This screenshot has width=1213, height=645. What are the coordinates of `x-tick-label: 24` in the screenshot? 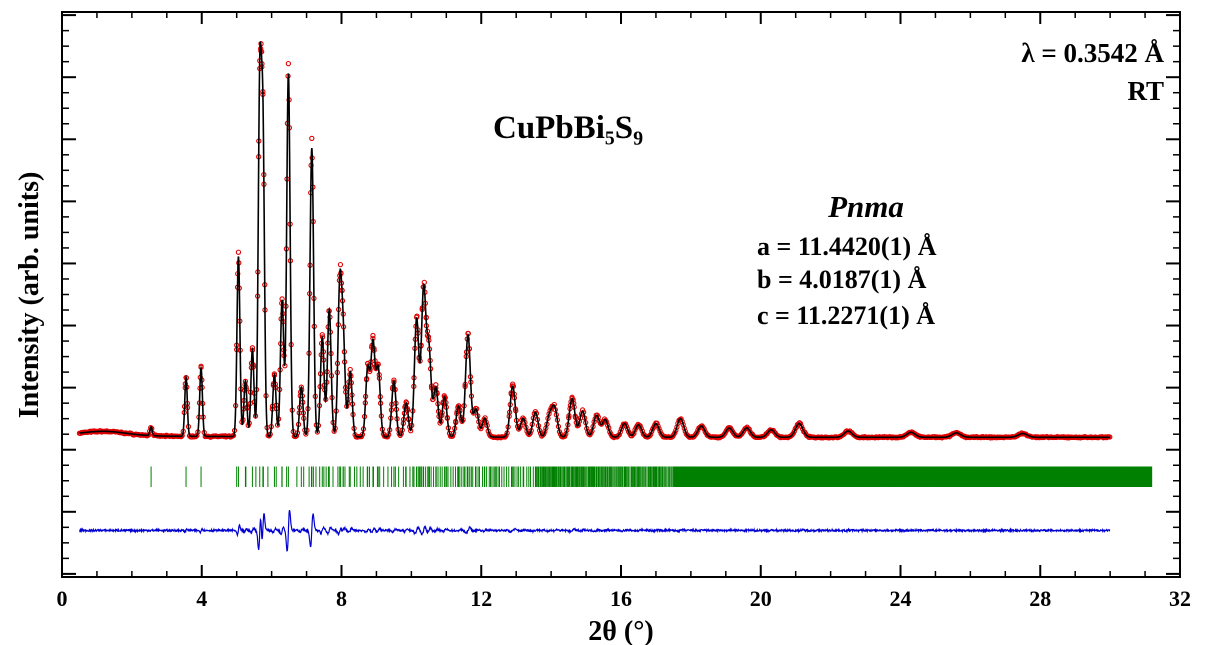 It's located at (901, 598).